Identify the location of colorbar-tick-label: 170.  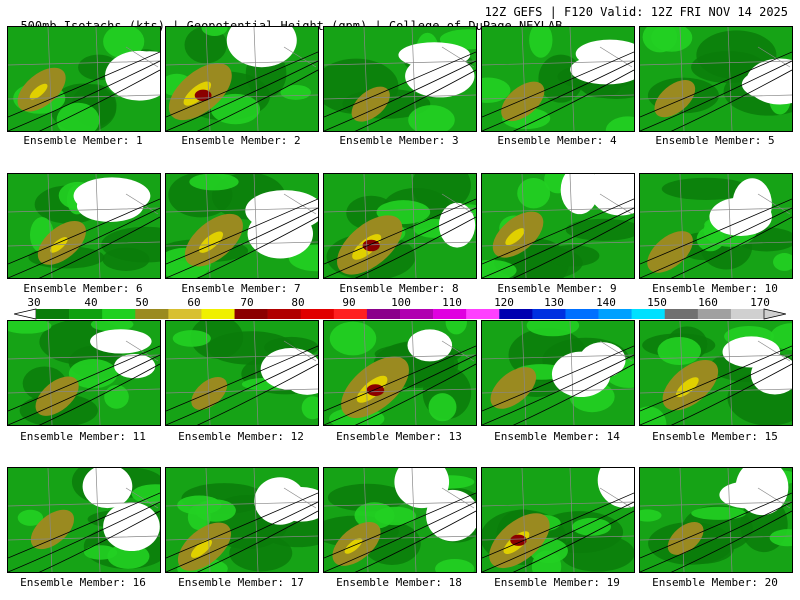
(760, 302).